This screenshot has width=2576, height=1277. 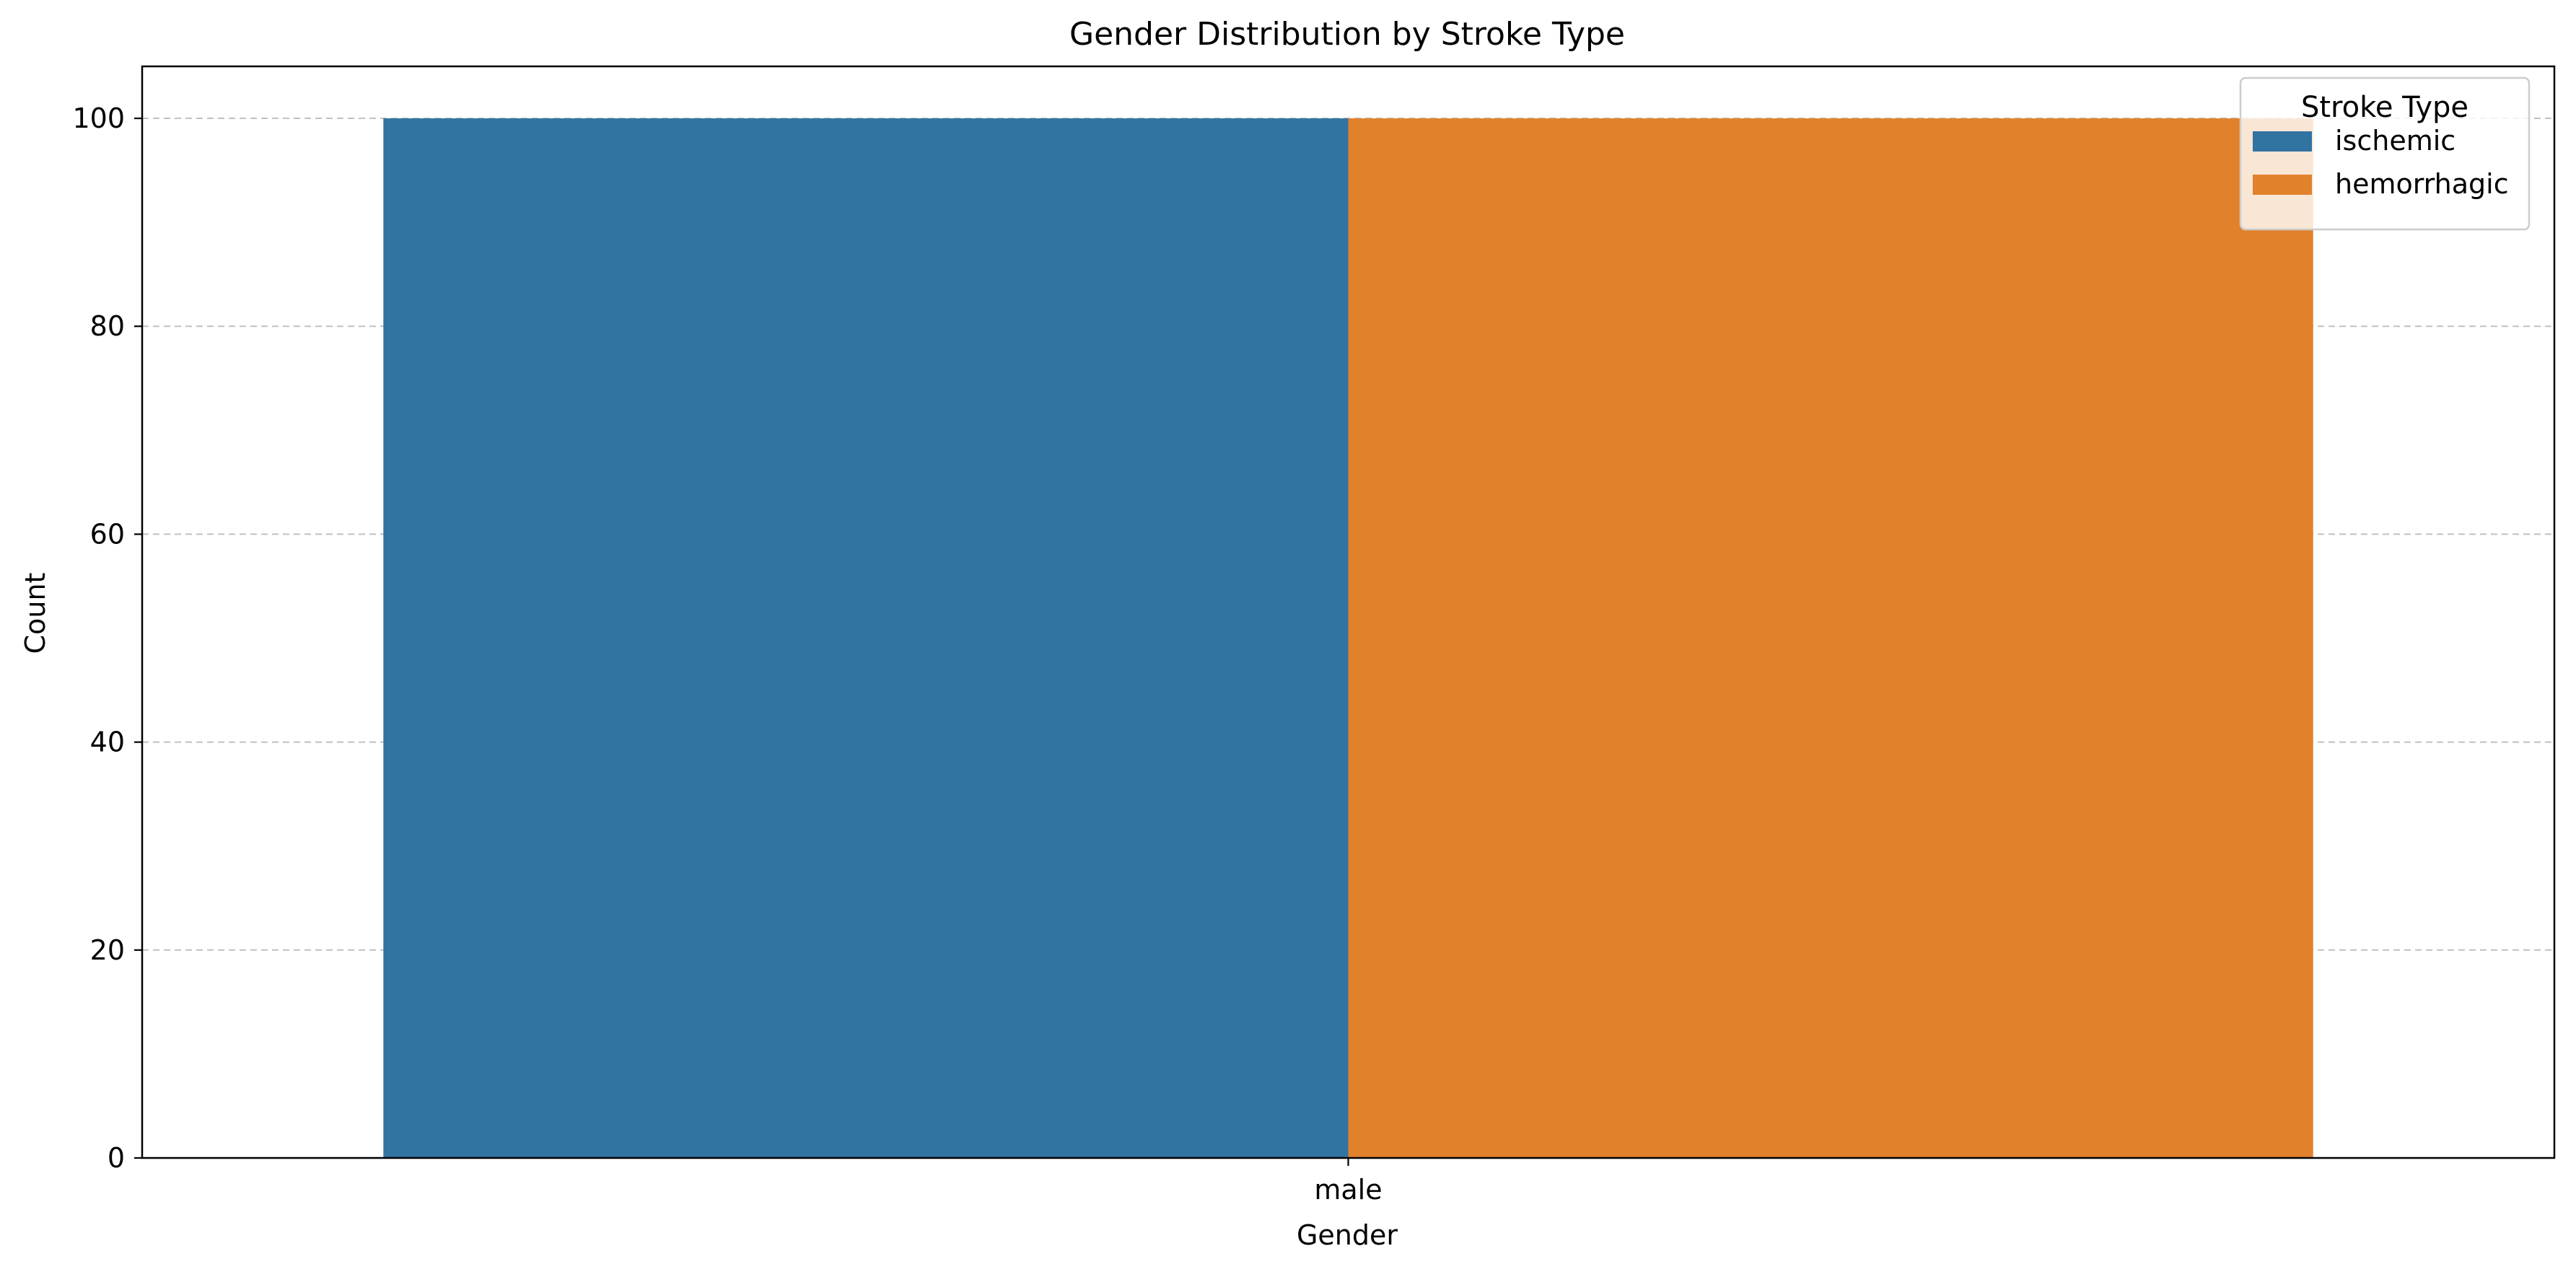 What do you see at coordinates (2381, 162) in the screenshot?
I see `legend-items: ischemic hemorrhagic` at bounding box center [2381, 162].